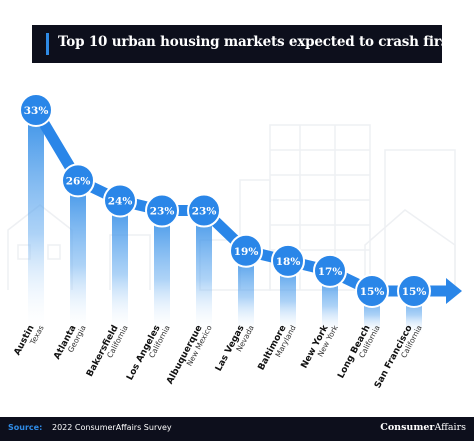 The height and width of the screenshot is (441, 474). Describe the element at coordinates (450, 427) in the screenshot. I see `brand-regular: Affairs` at that location.